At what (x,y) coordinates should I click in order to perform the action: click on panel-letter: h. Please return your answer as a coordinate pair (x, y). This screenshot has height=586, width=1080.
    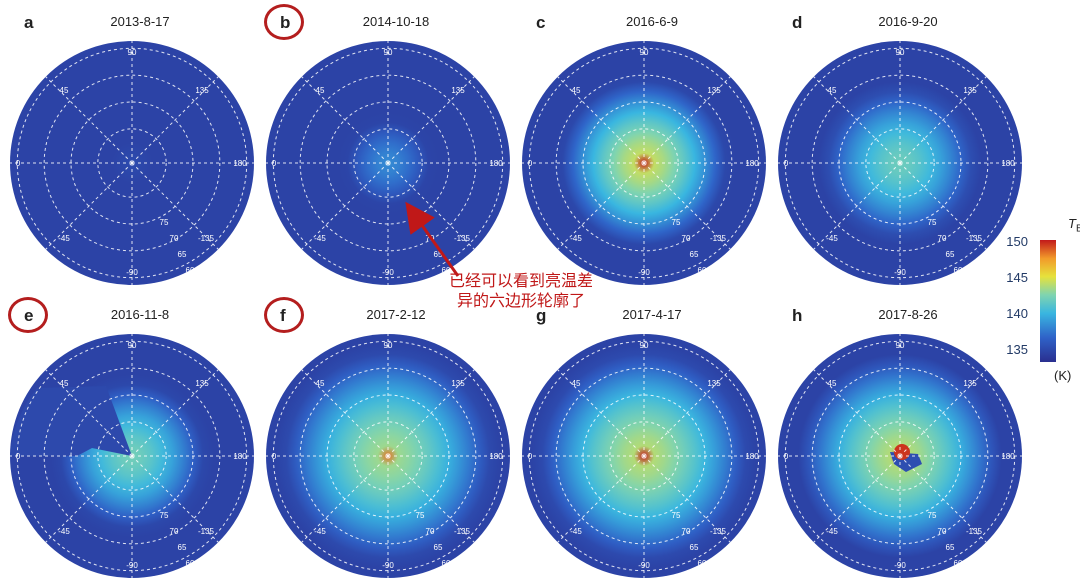
    Looking at the image, I should click on (797, 315).